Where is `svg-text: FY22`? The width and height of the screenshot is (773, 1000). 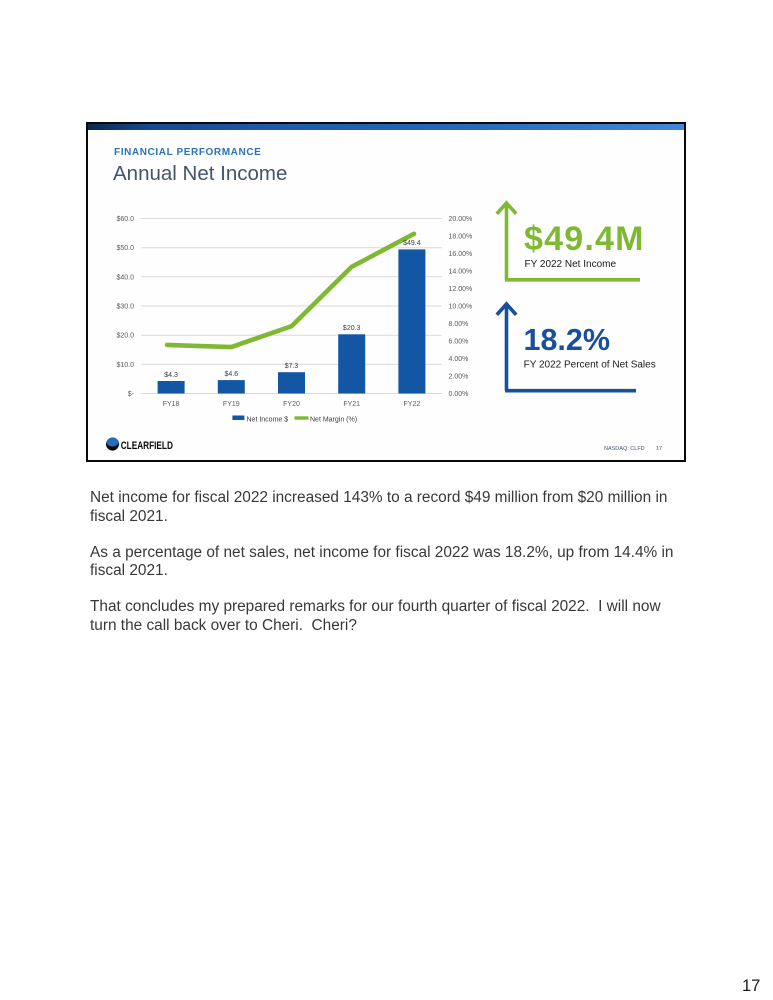 svg-text: FY22 is located at coordinates (412, 404).